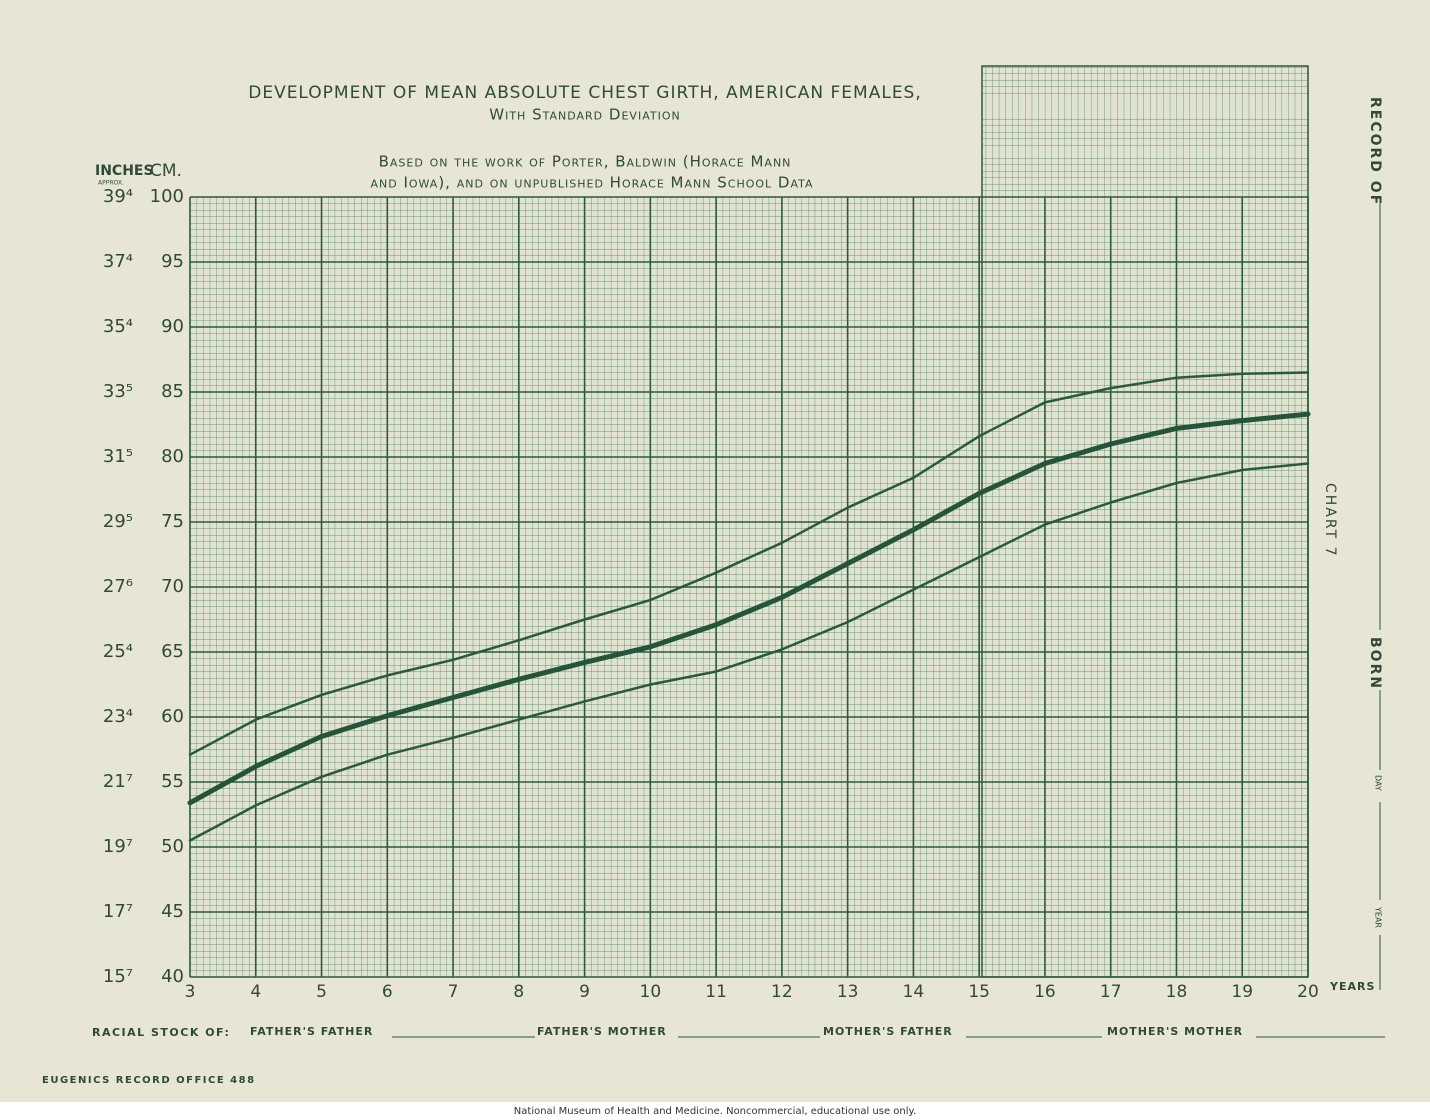  What do you see at coordinates (1145, 131) in the screenshot?
I see `extra-grid-block-lines` at bounding box center [1145, 131].